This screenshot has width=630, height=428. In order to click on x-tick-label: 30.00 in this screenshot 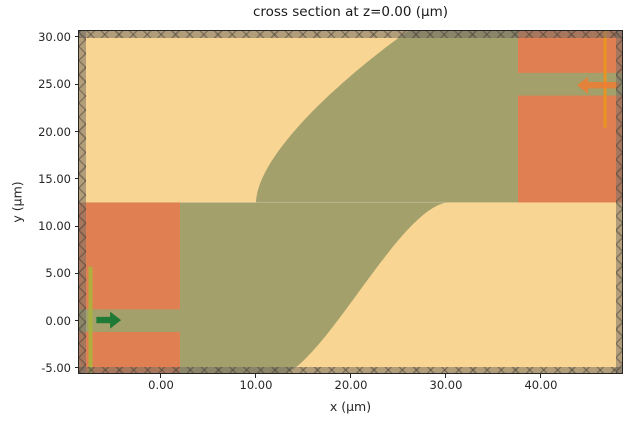, I will do `click(446, 385)`.